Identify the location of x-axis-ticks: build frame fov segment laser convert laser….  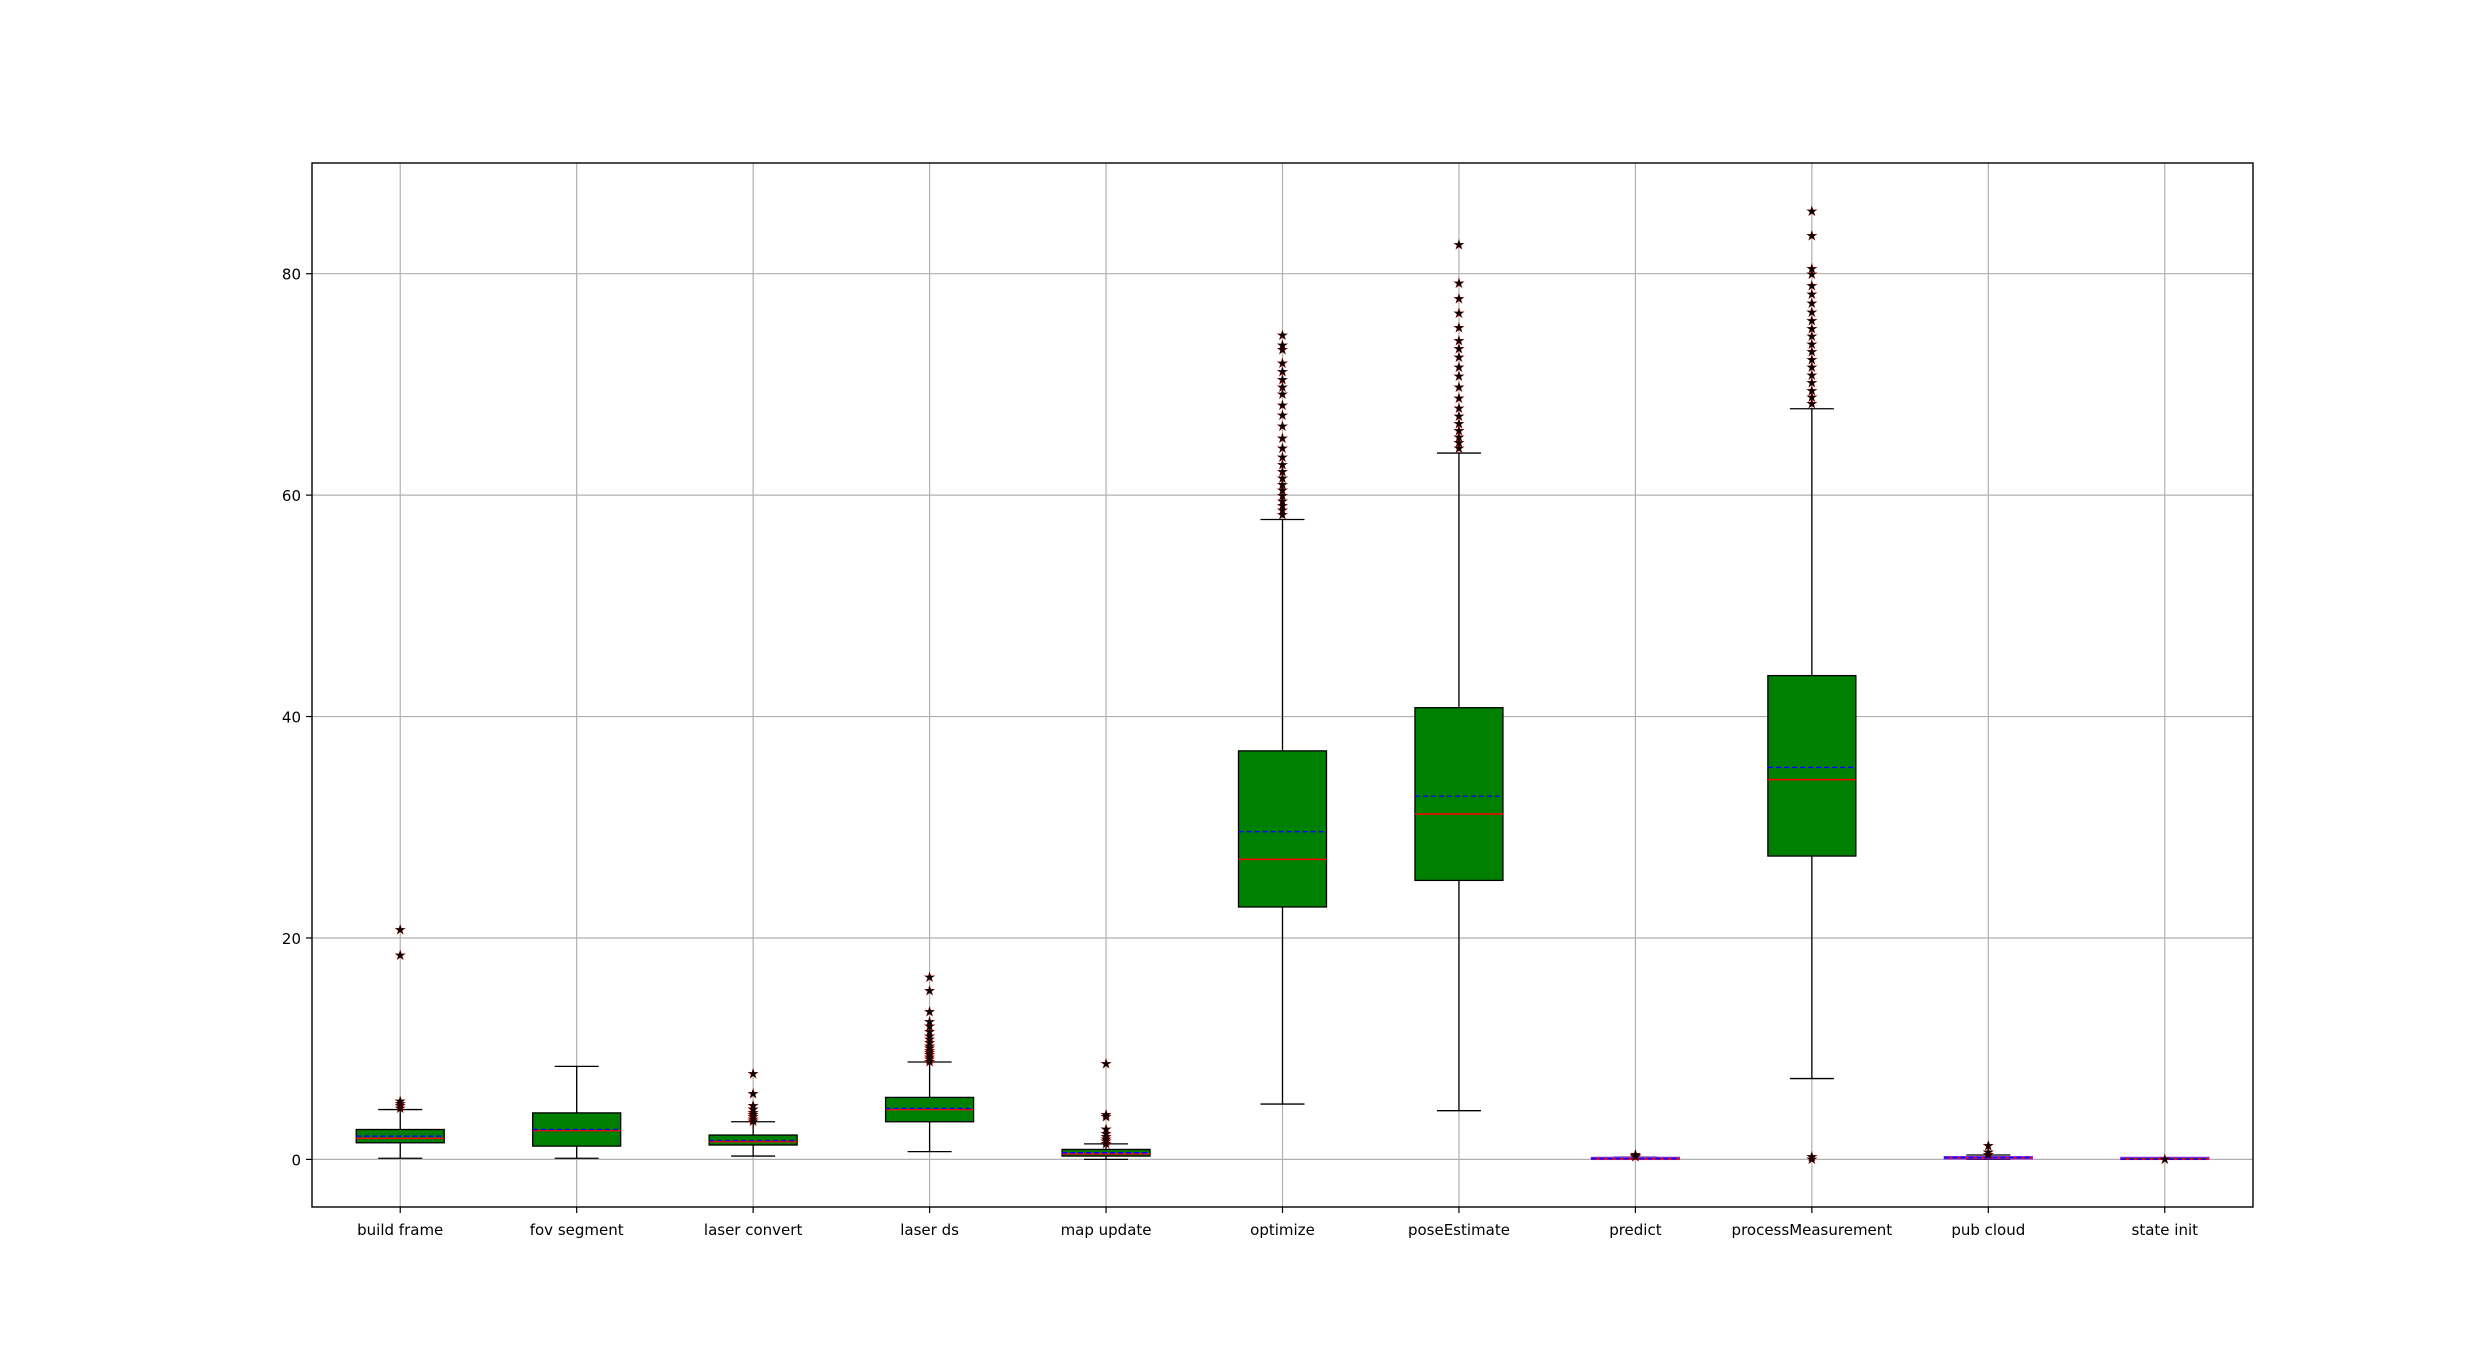
(1277, 1223).